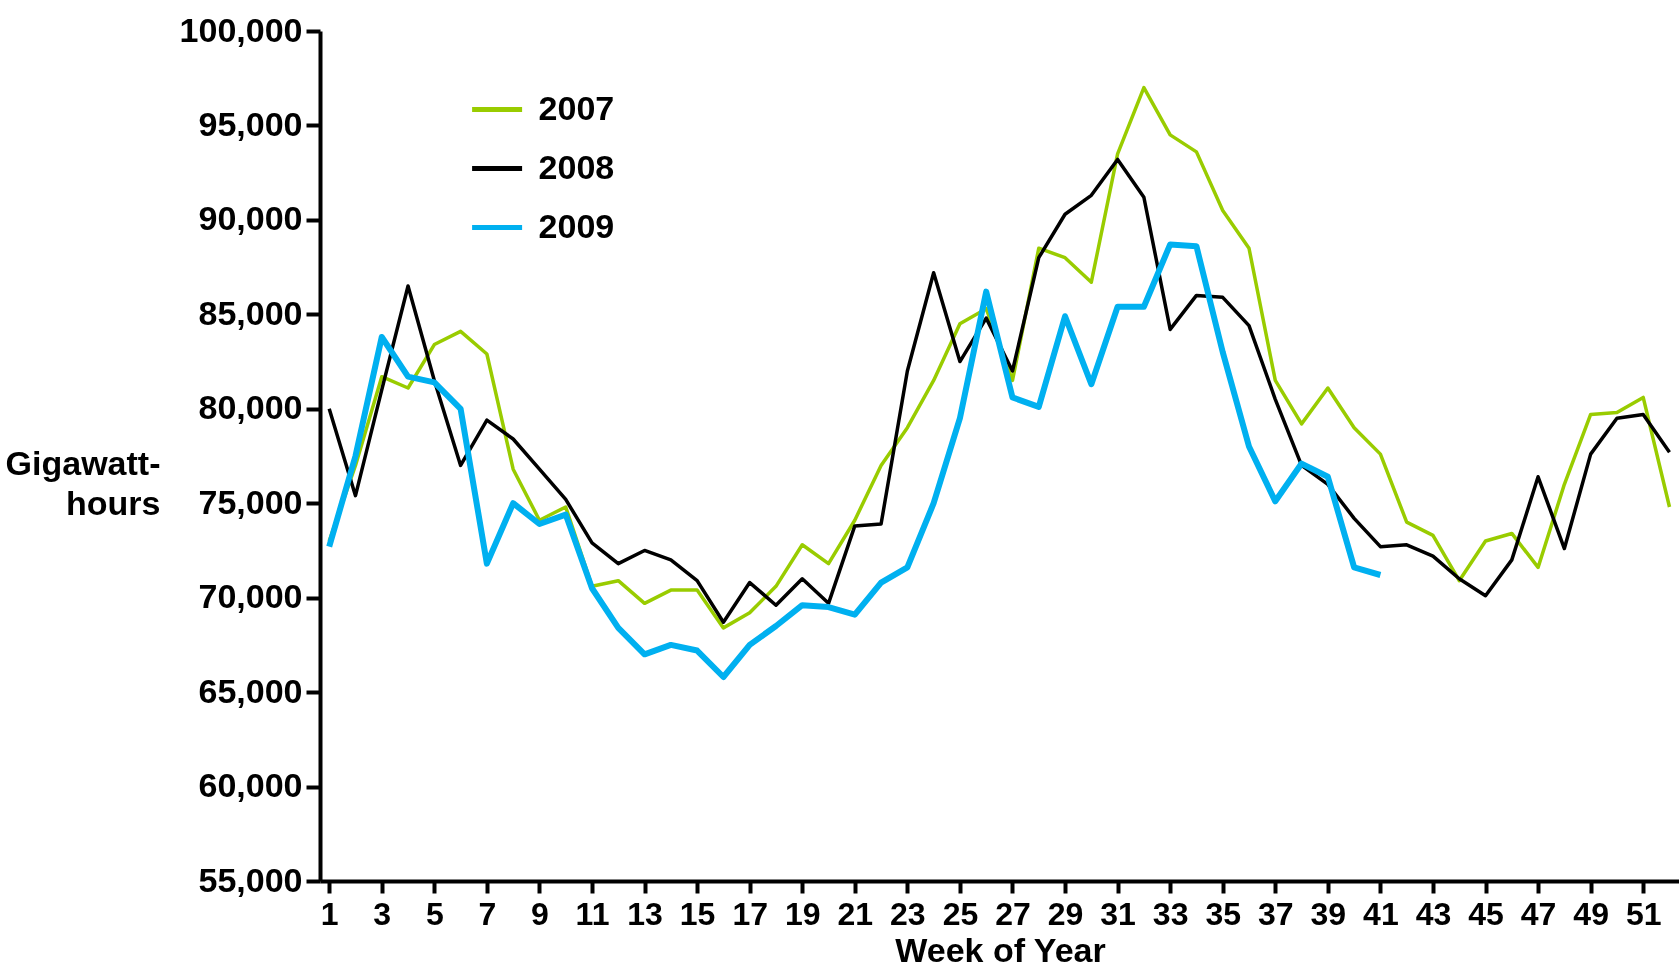  What do you see at coordinates (250, 501) in the screenshot?
I see `y-tick-label: 75,000` at bounding box center [250, 501].